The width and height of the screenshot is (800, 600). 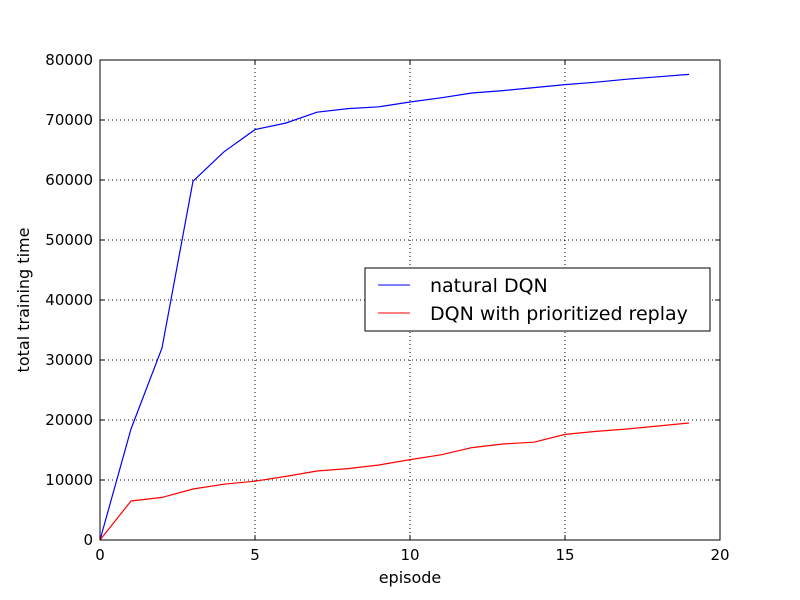 I want to click on legend: natural DQN DQN with prioritized replay, so click(x=537, y=299).